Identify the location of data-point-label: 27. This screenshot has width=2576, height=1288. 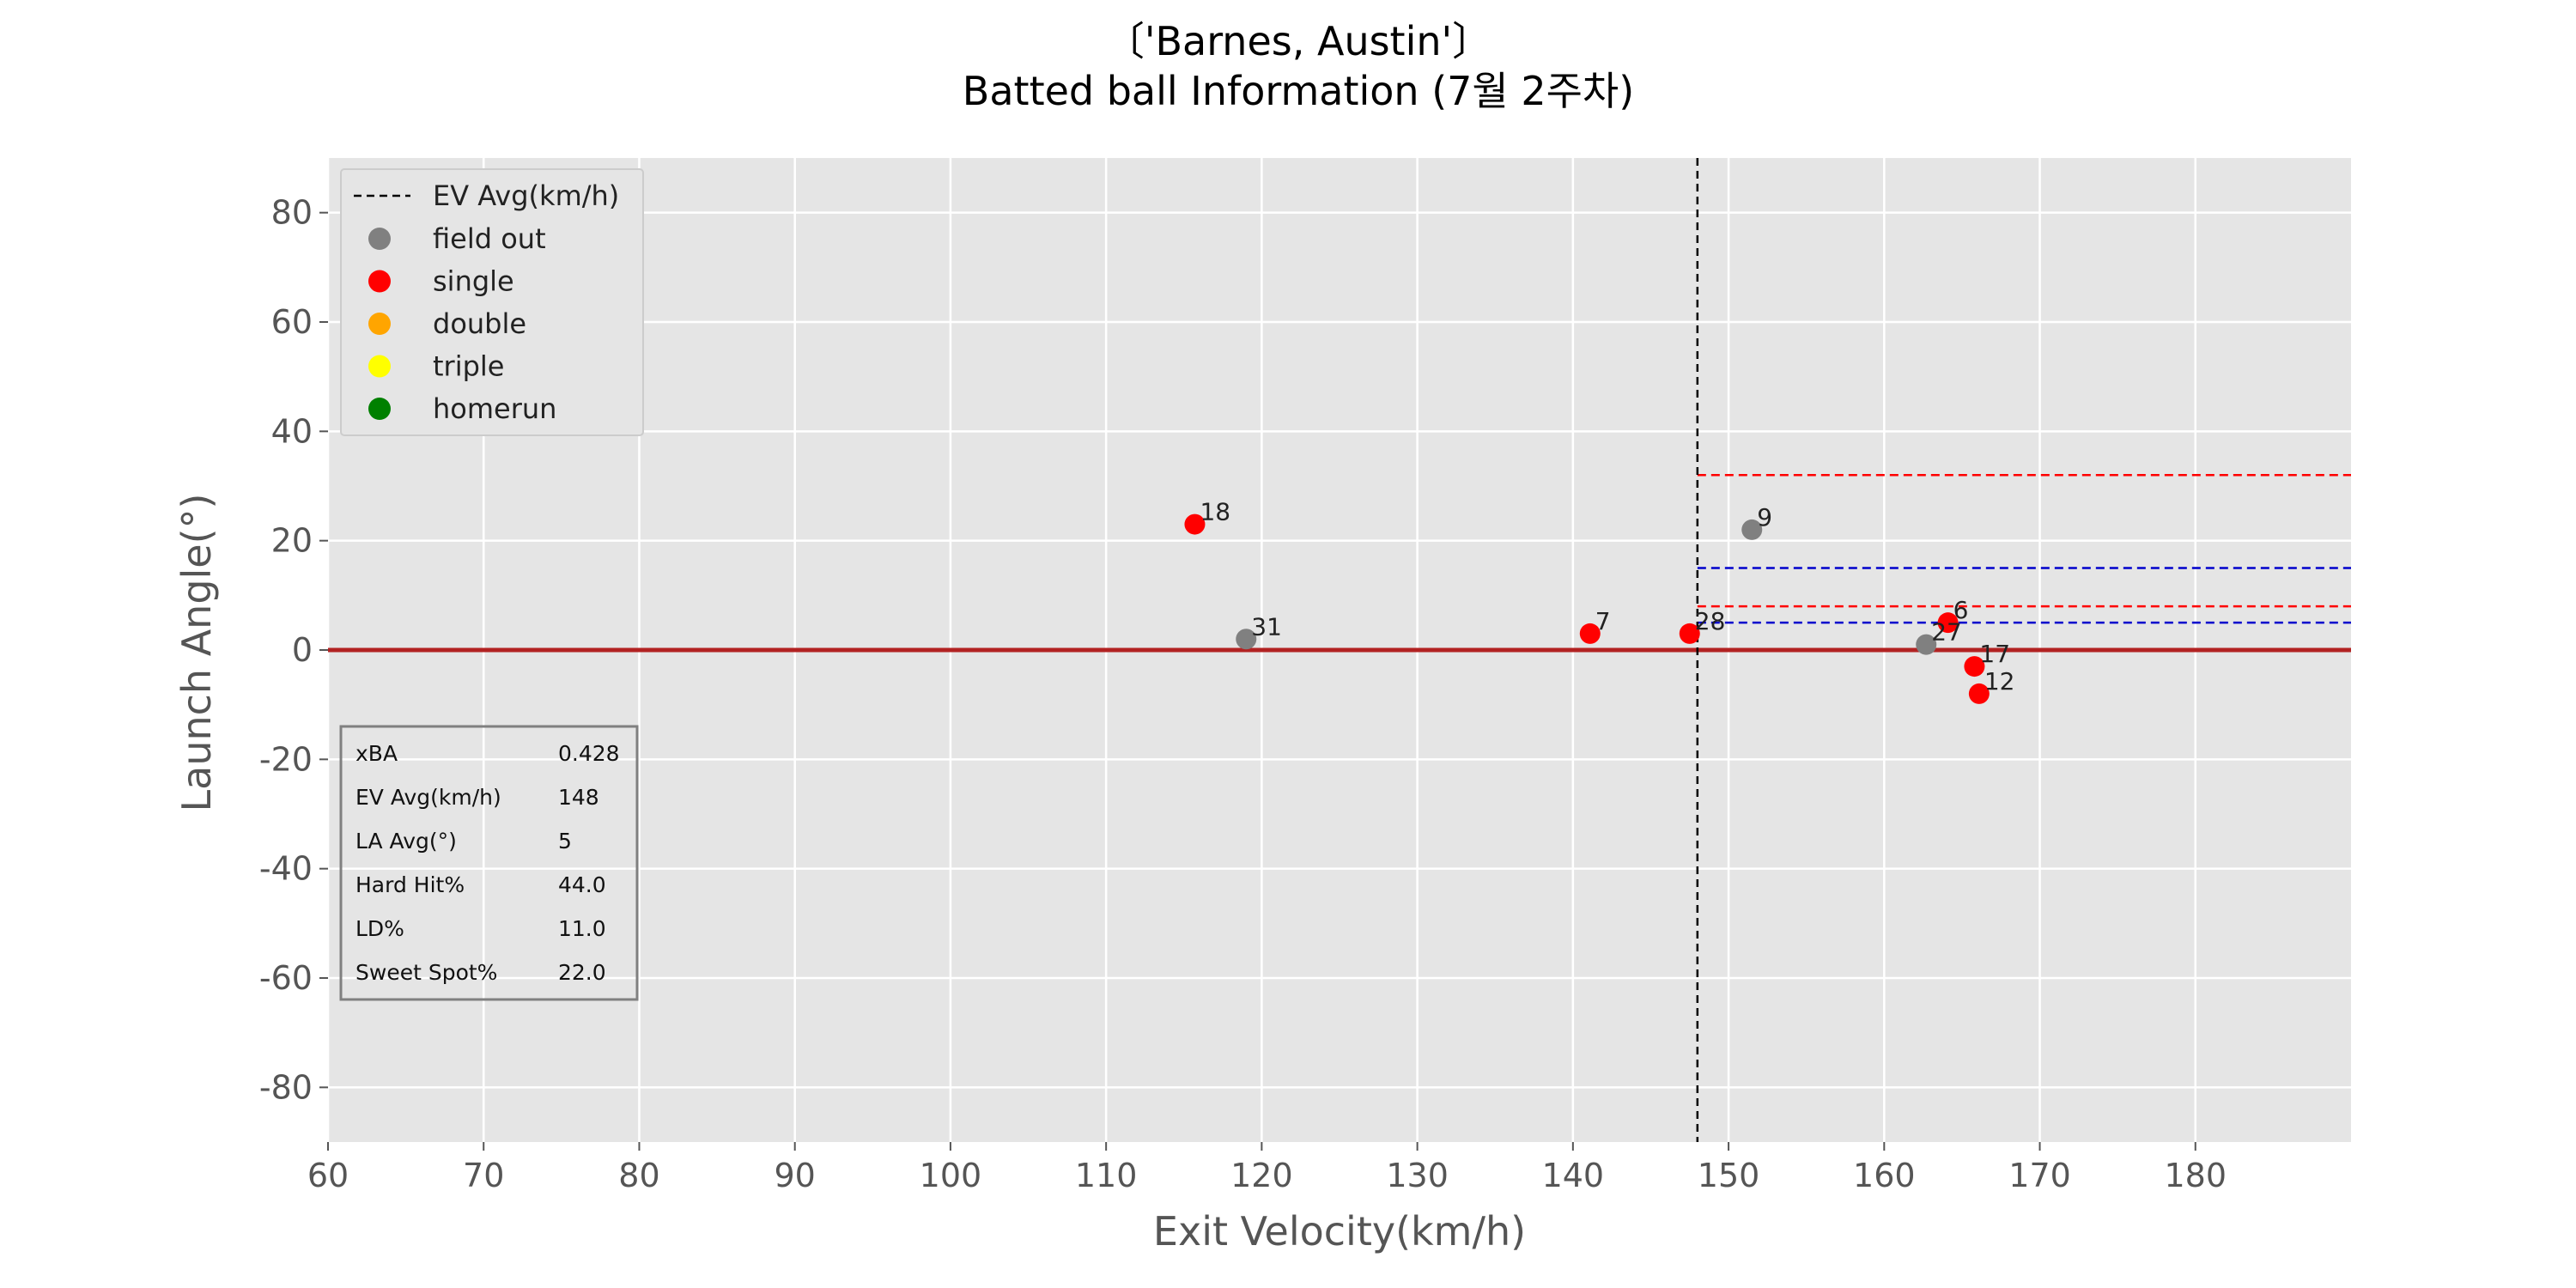
(1946, 632).